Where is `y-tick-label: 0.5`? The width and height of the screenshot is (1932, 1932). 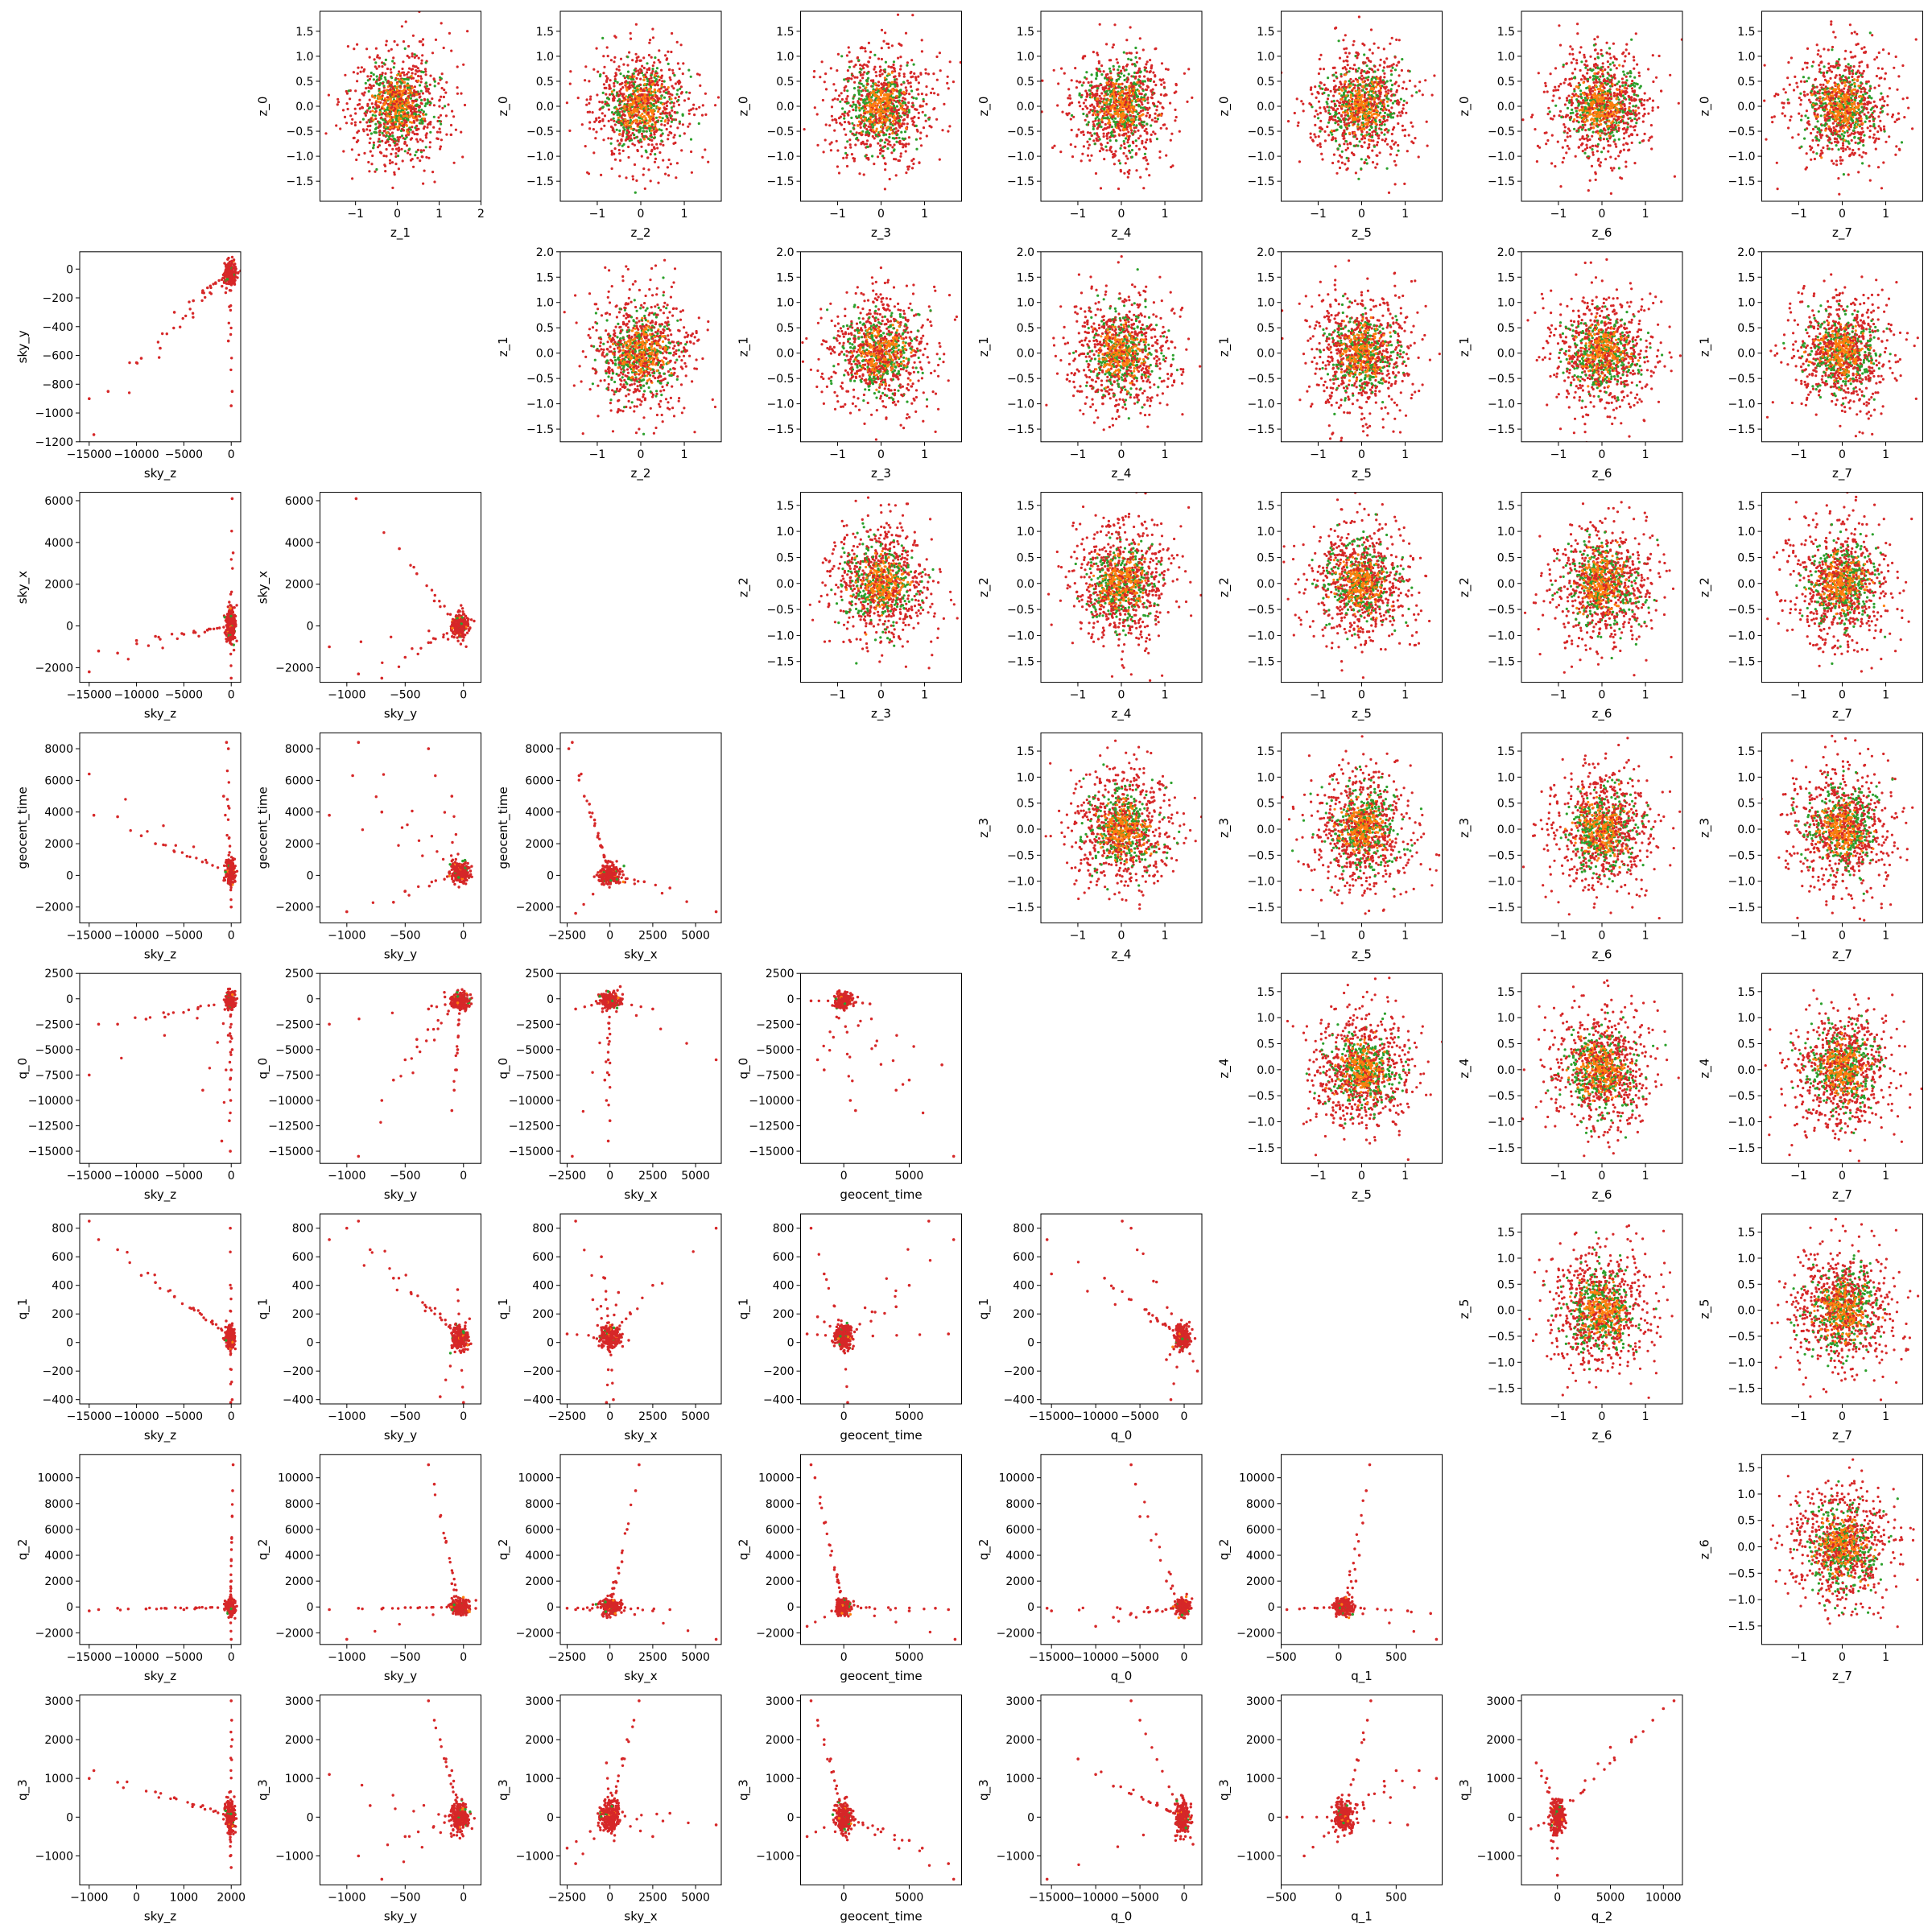 y-tick-label: 0.5 is located at coordinates (785, 82).